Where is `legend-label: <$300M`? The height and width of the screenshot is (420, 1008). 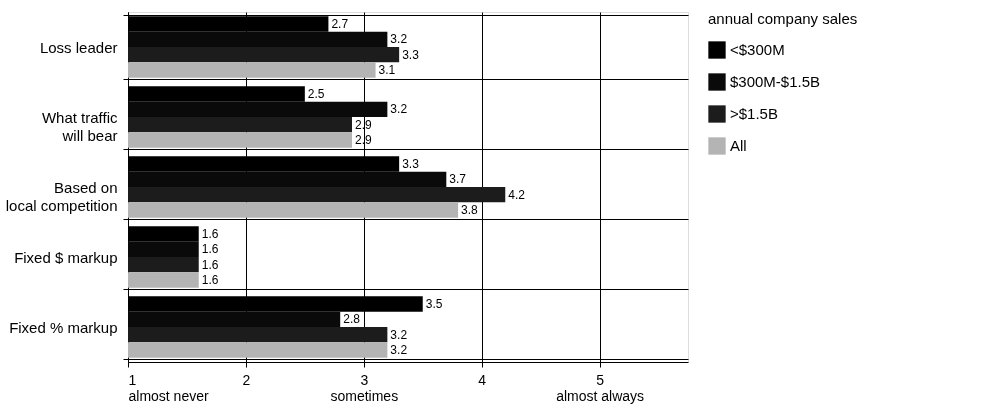
legend-label: <$300M is located at coordinates (757, 49).